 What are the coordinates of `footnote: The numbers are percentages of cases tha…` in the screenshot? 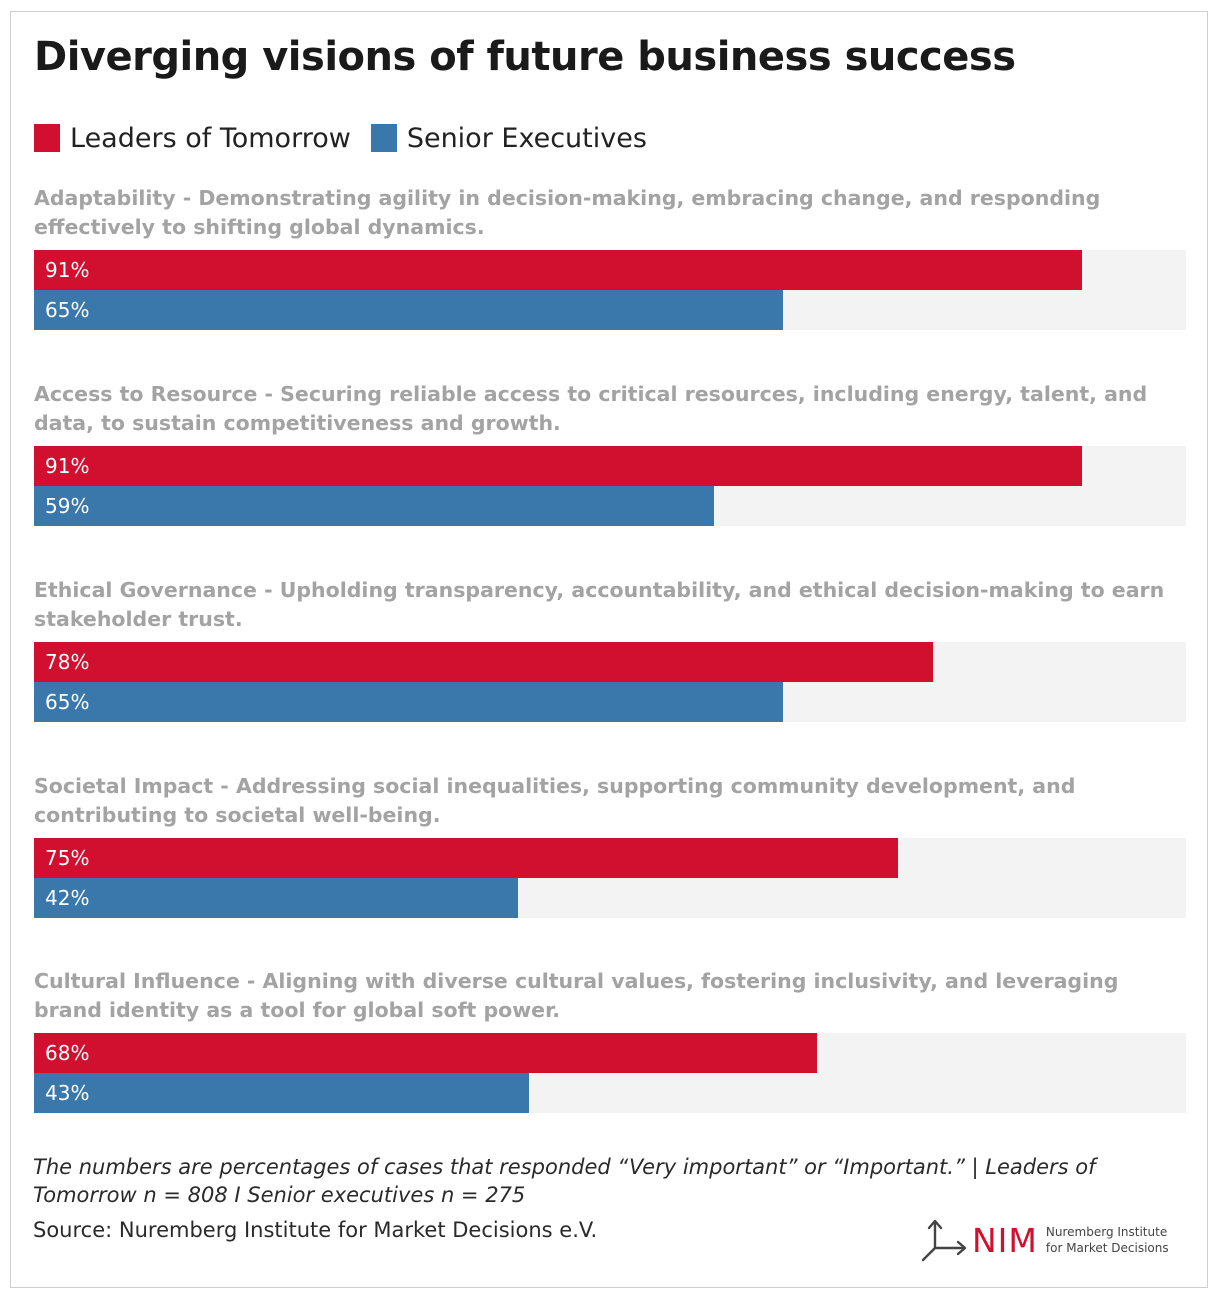 It's located at (564, 1181).